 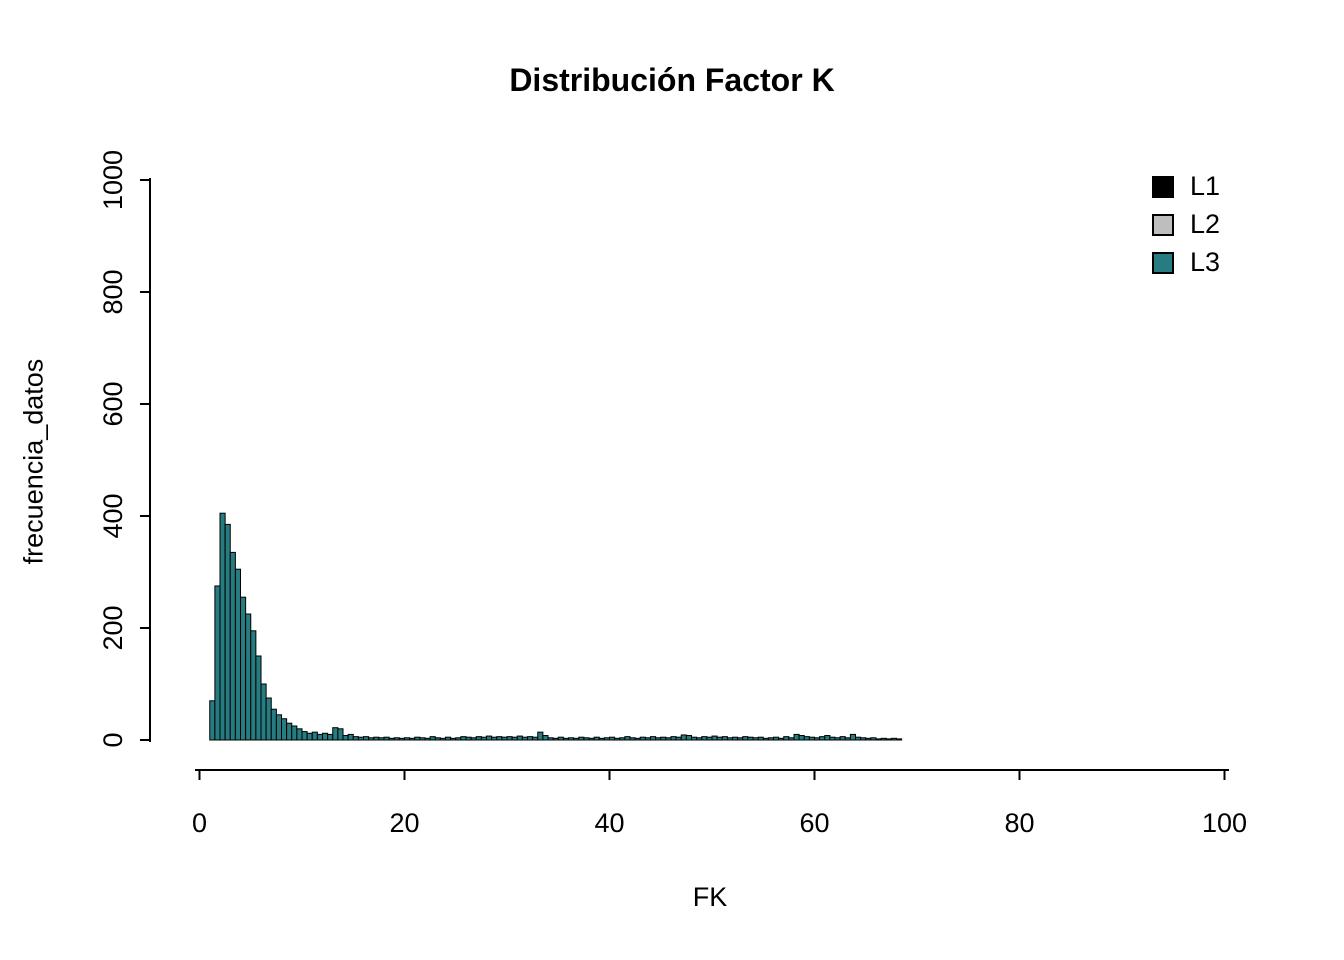 I want to click on legend-label-l2: L2, so click(x=1205, y=224).